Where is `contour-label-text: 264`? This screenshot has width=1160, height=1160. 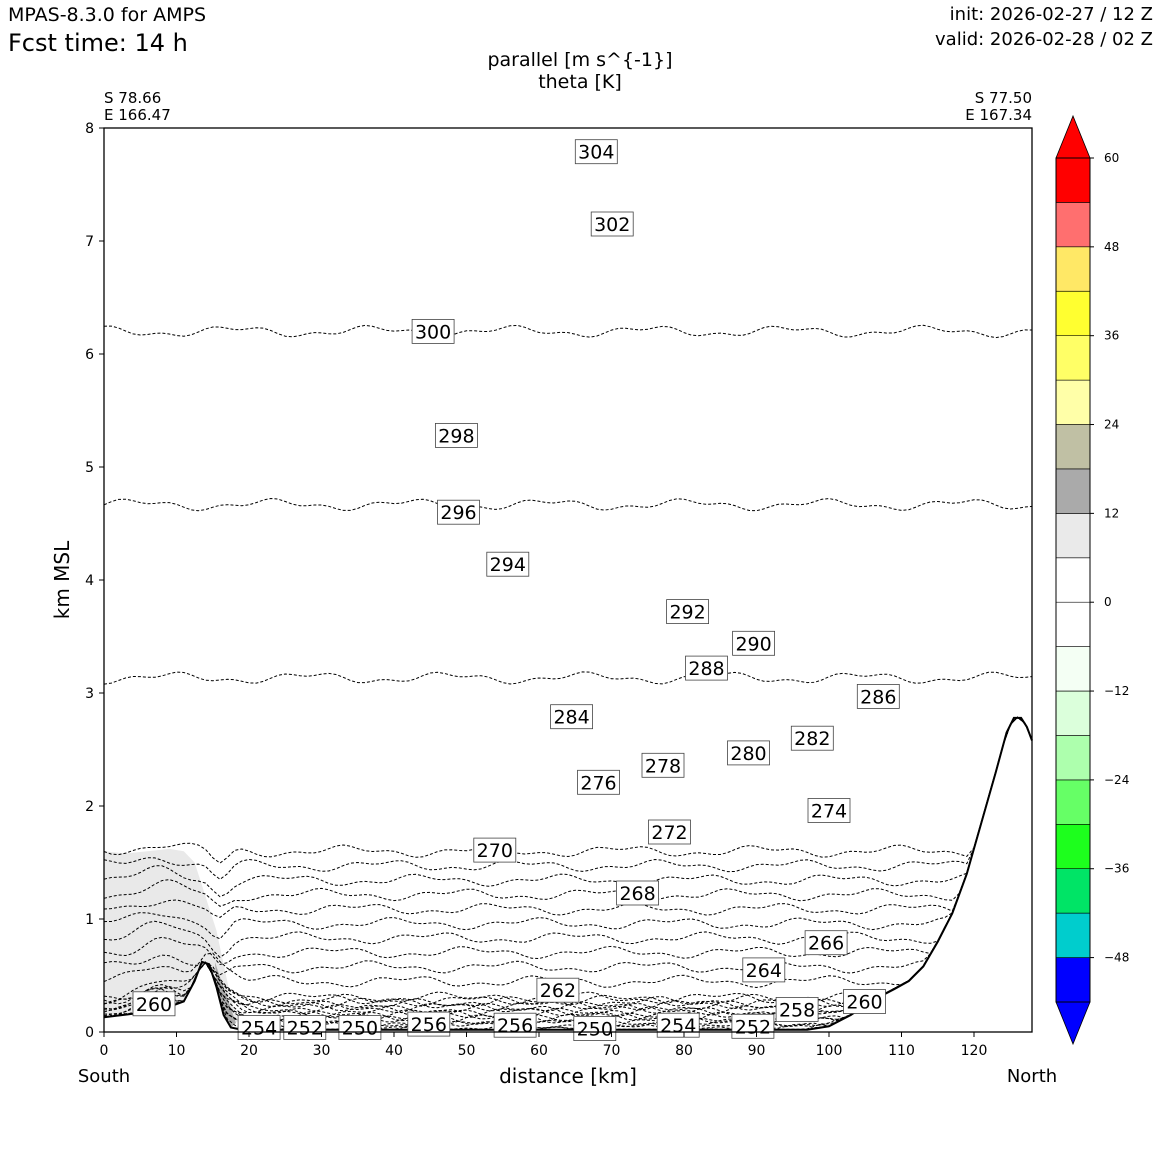
contour-label-text: 264 is located at coordinates (764, 971).